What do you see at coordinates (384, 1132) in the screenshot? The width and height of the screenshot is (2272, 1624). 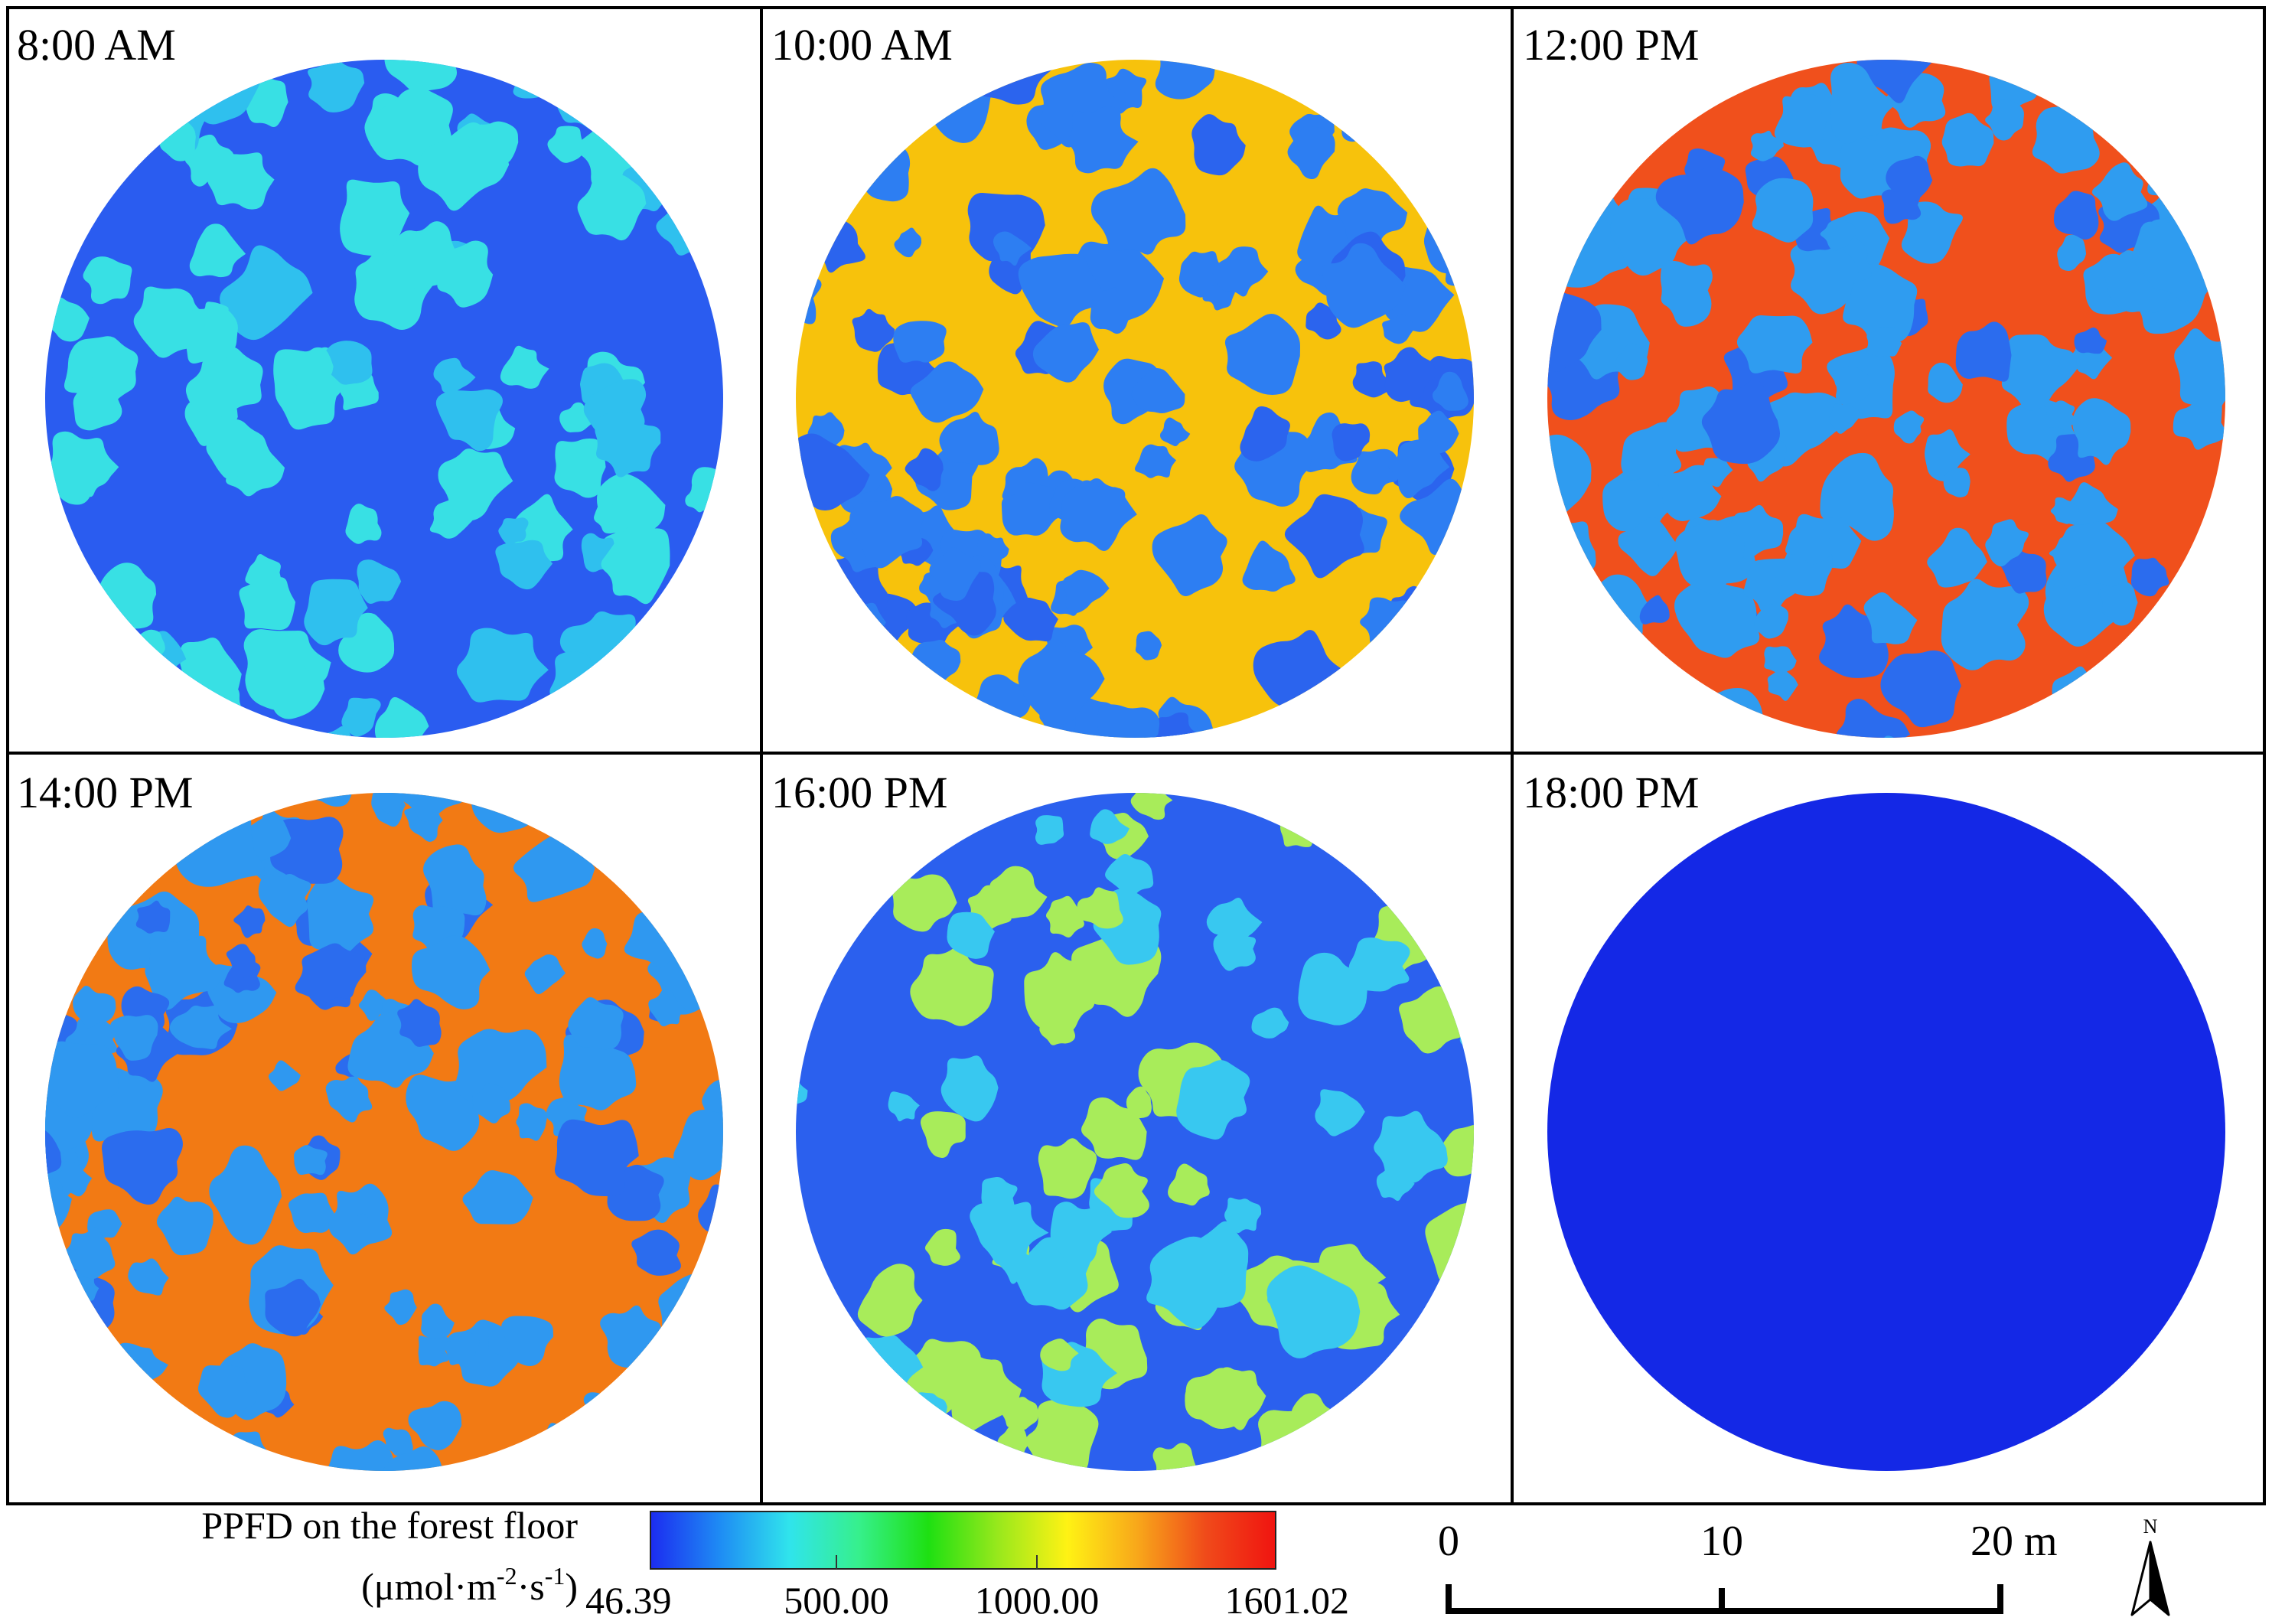 I see `ppfd-patches` at bounding box center [384, 1132].